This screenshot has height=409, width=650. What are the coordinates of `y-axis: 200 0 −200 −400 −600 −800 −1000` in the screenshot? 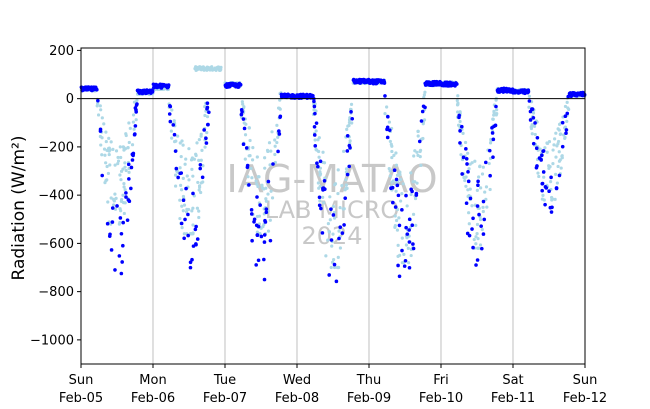 It's located at (55, 196).